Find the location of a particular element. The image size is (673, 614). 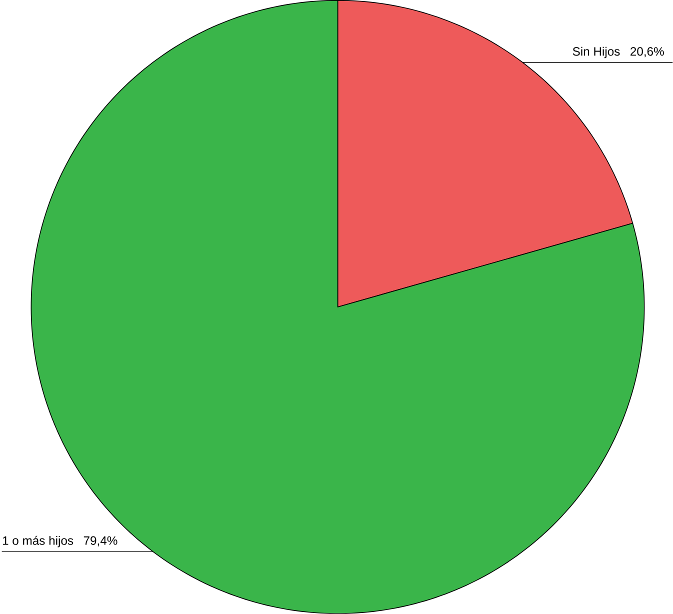

slice-label: 1 o más hijos is located at coordinates (38, 542).